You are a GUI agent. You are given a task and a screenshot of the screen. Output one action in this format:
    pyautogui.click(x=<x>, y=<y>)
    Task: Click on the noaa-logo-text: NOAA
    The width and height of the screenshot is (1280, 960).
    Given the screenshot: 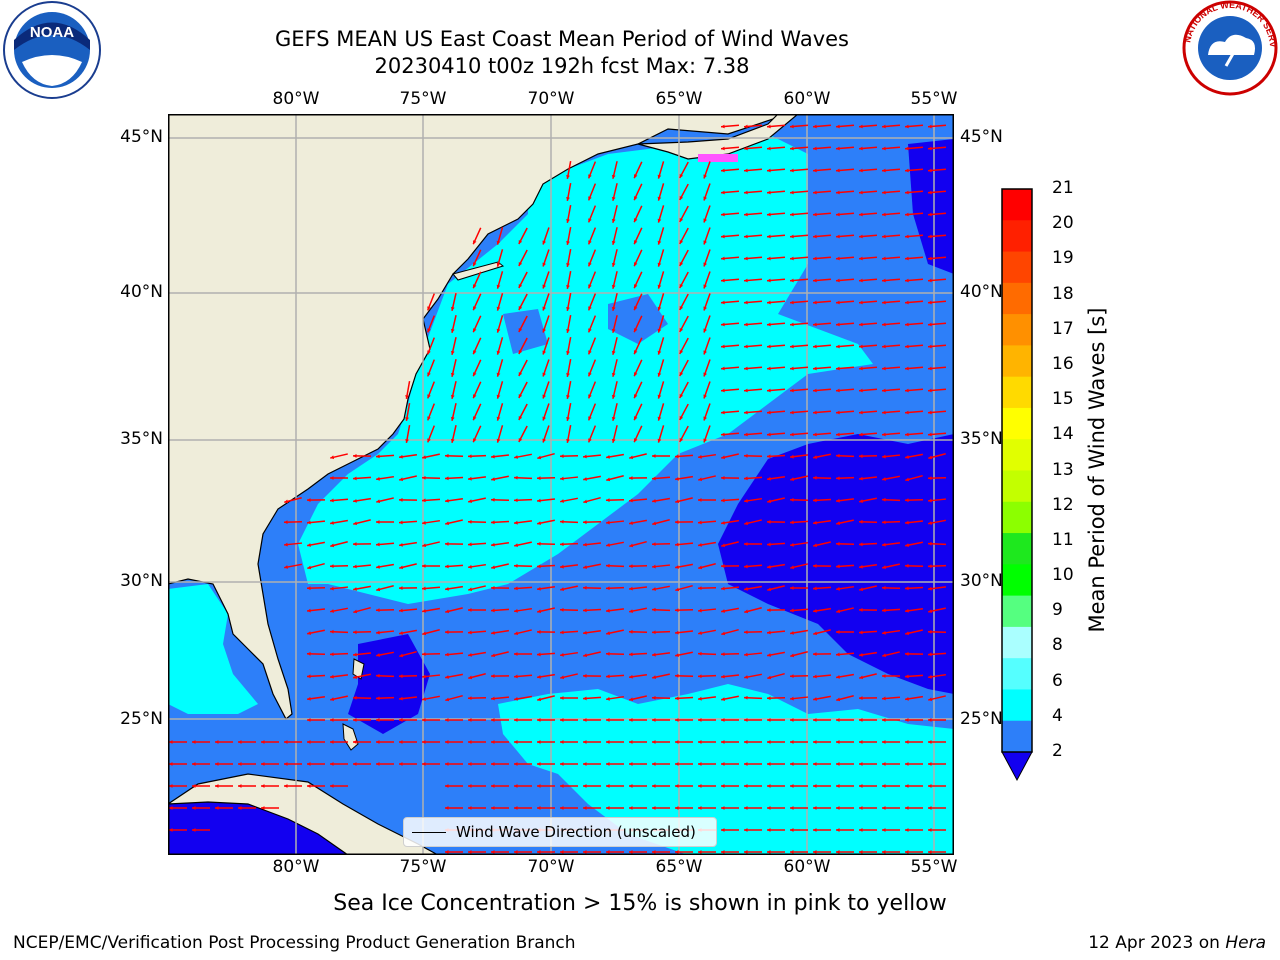 What is the action you would take?
    pyautogui.click(x=52, y=32)
    